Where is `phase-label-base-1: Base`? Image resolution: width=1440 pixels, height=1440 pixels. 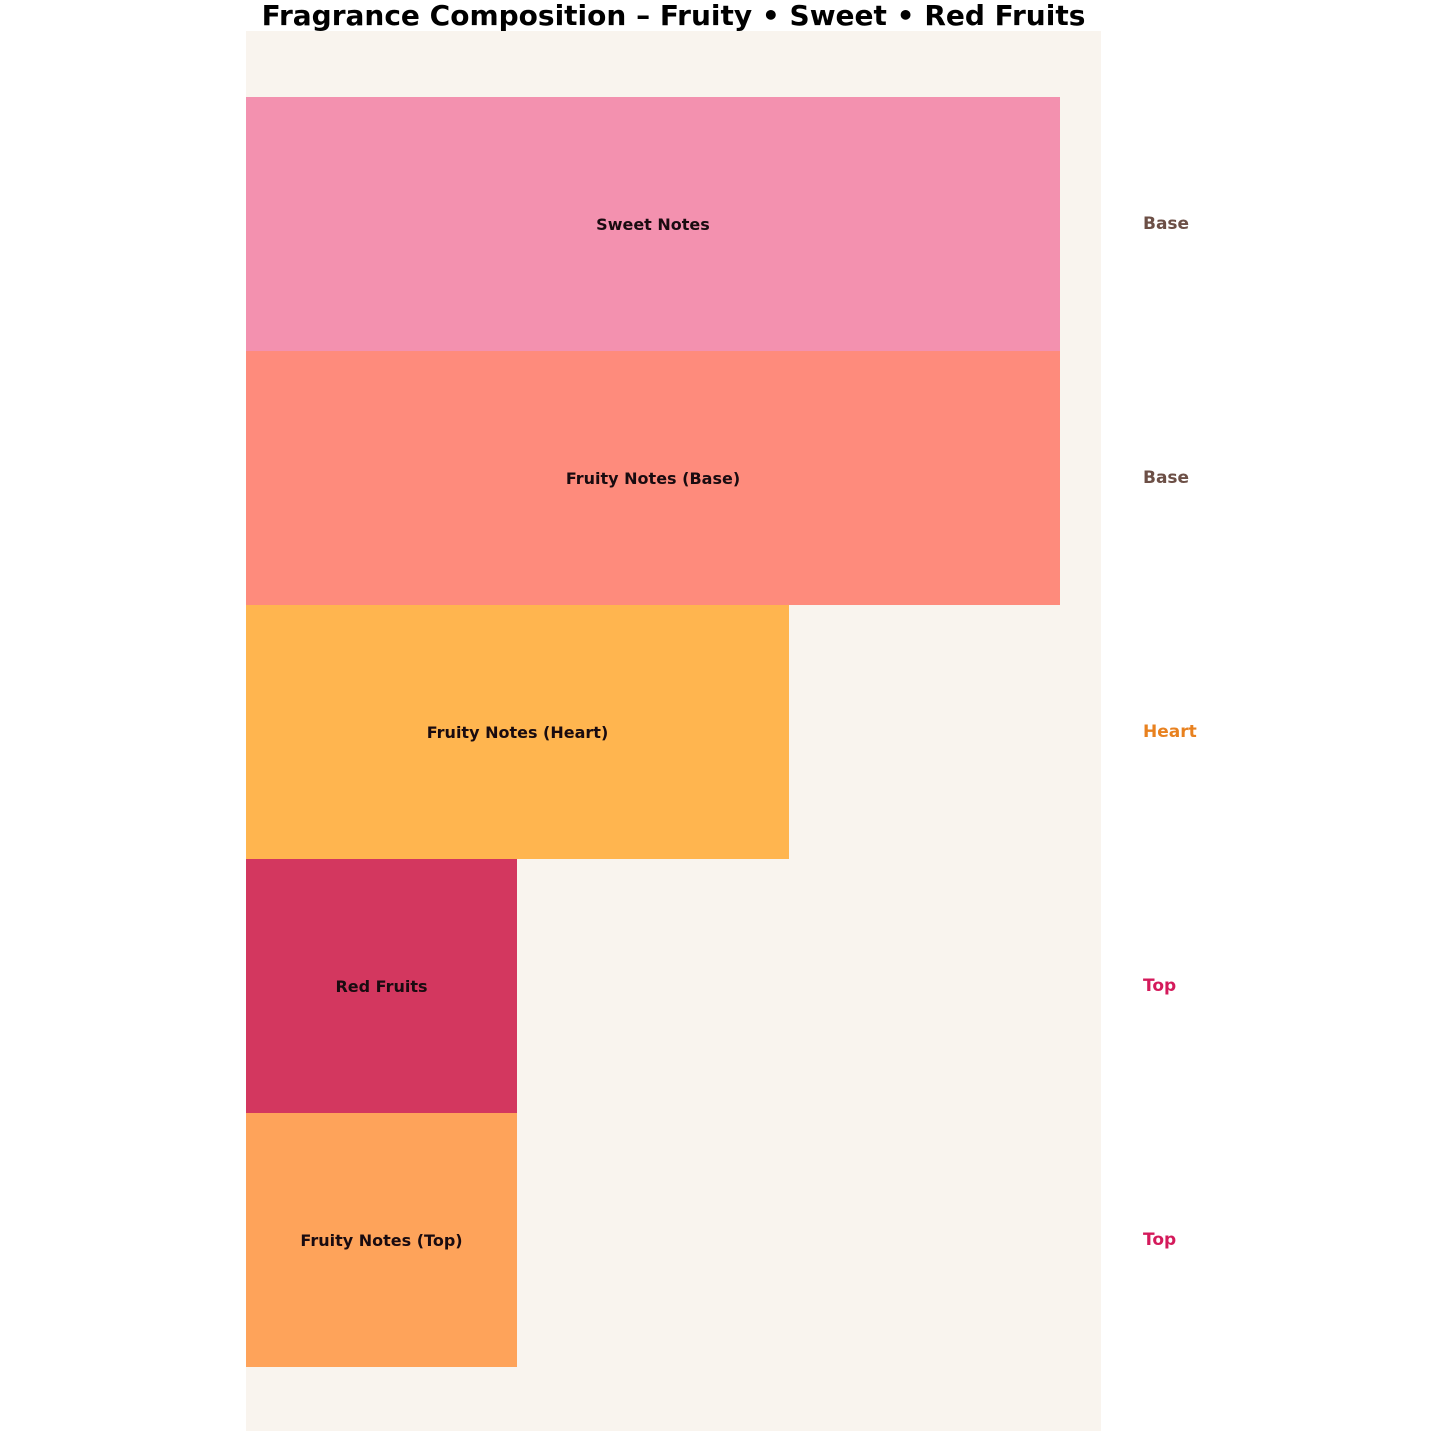 phase-label-base-1: Base is located at coordinates (1166, 478).